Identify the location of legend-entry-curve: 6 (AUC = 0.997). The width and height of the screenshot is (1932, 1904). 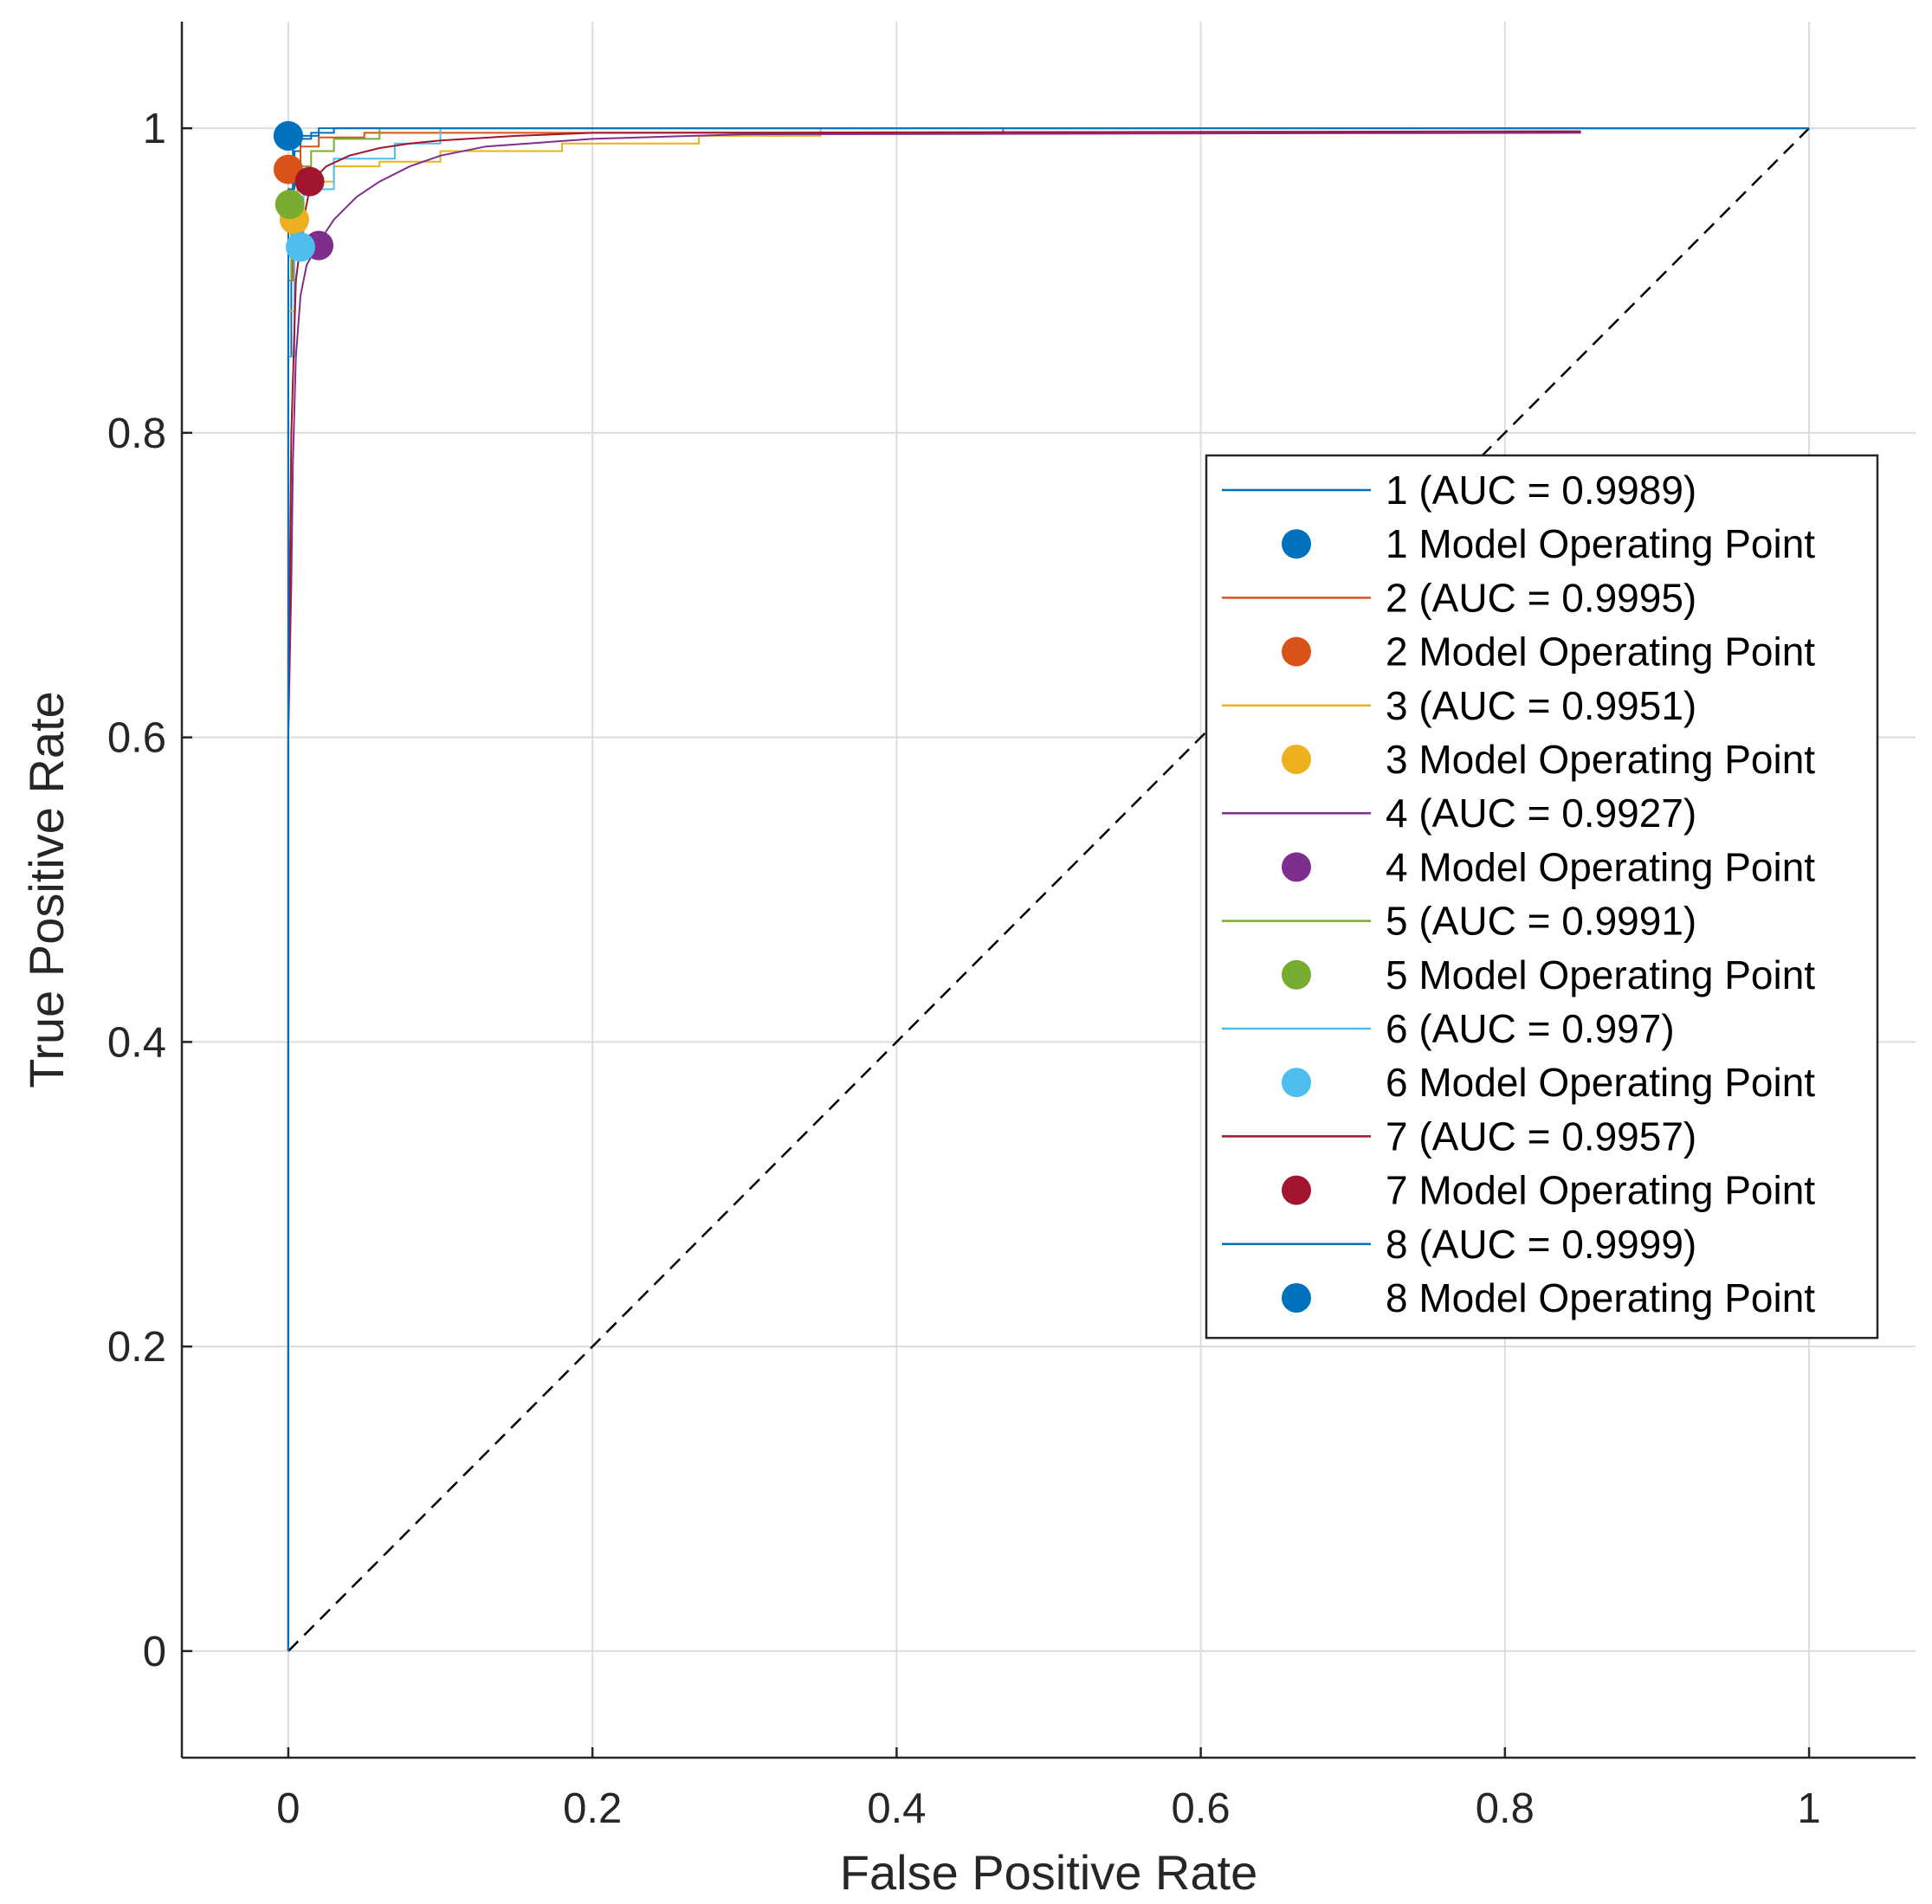
(1530, 1028).